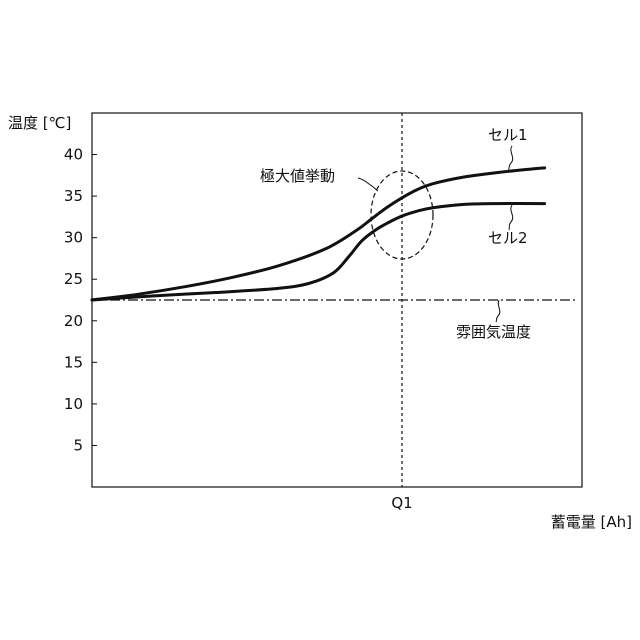 This screenshot has width=640, height=640. I want to click on y-tick-label: 30, so click(73, 238).